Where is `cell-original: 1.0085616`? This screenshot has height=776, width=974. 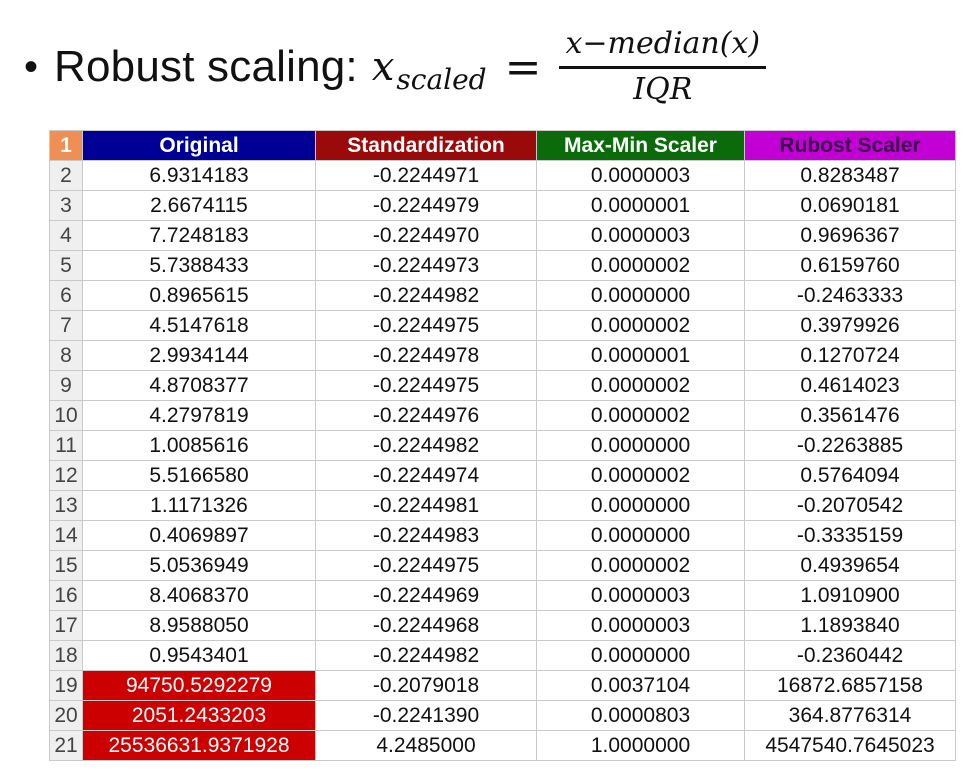 cell-original: 1.0085616 is located at coordinates (199, 445).